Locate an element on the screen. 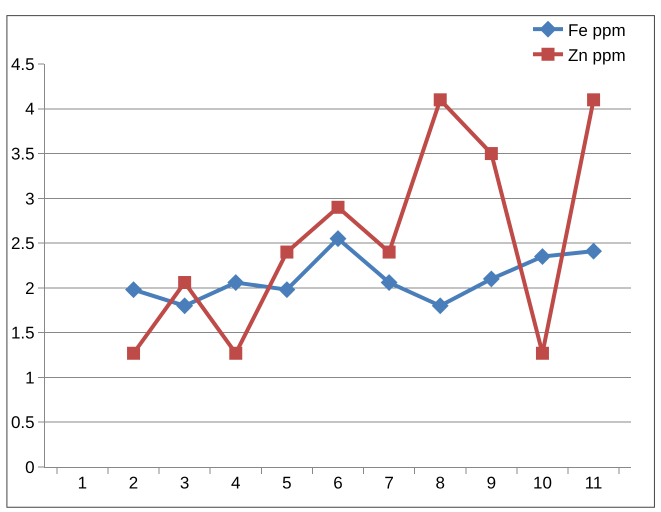 The width and height of the screenshot is (661, 512). x-tick-label: 11 is located at coordinates (593, 482).